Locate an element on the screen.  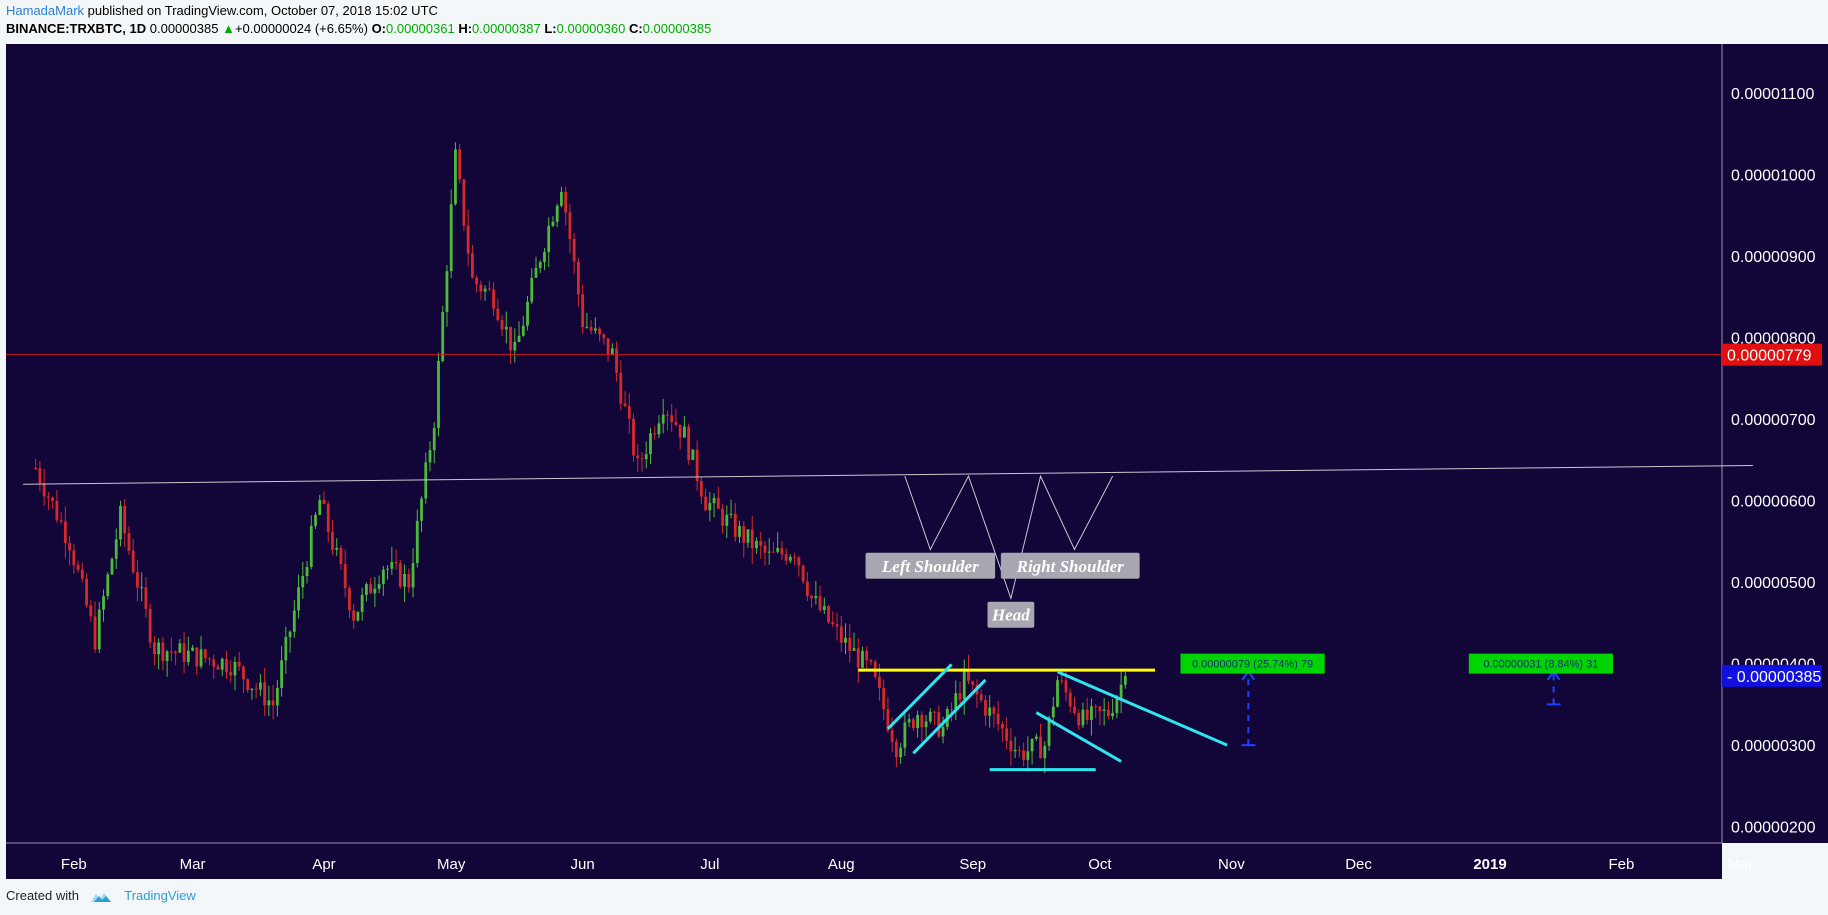
low-value: 0.00000360 is located at coordinates (591, 28).